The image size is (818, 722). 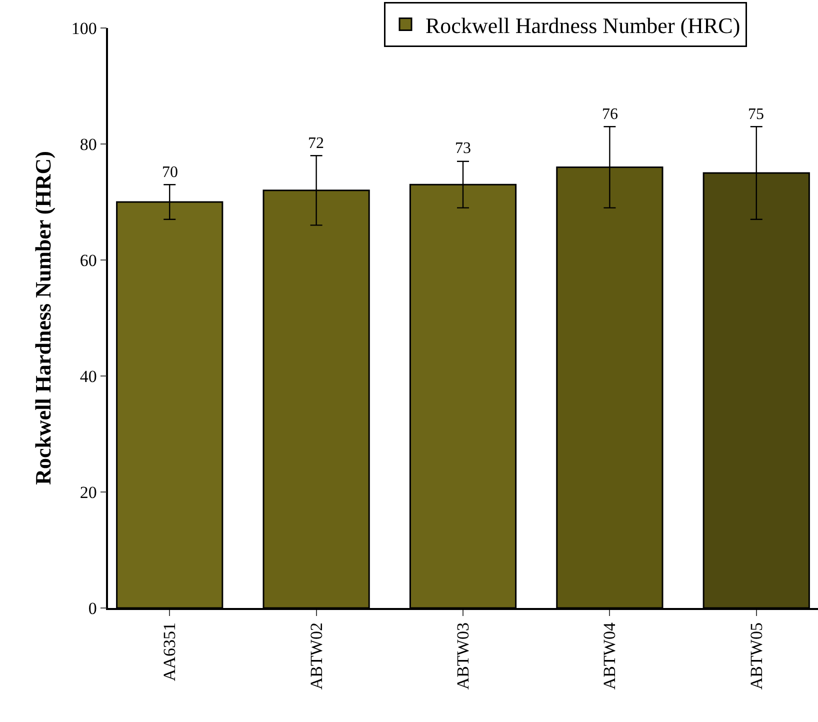 What do you see at coordinates (463, 148) in the screenshot?
I see `data-label: 73` at bounding box center [463, 148].